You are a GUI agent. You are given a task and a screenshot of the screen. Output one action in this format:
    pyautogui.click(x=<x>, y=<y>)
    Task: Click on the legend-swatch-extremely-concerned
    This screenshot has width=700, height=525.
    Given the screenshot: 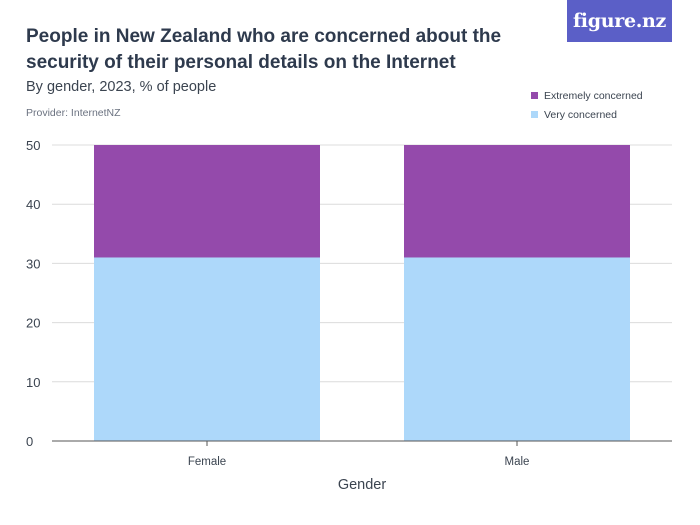 What is the action you would take?
    pyautogui.click(x=534, y=95)
    